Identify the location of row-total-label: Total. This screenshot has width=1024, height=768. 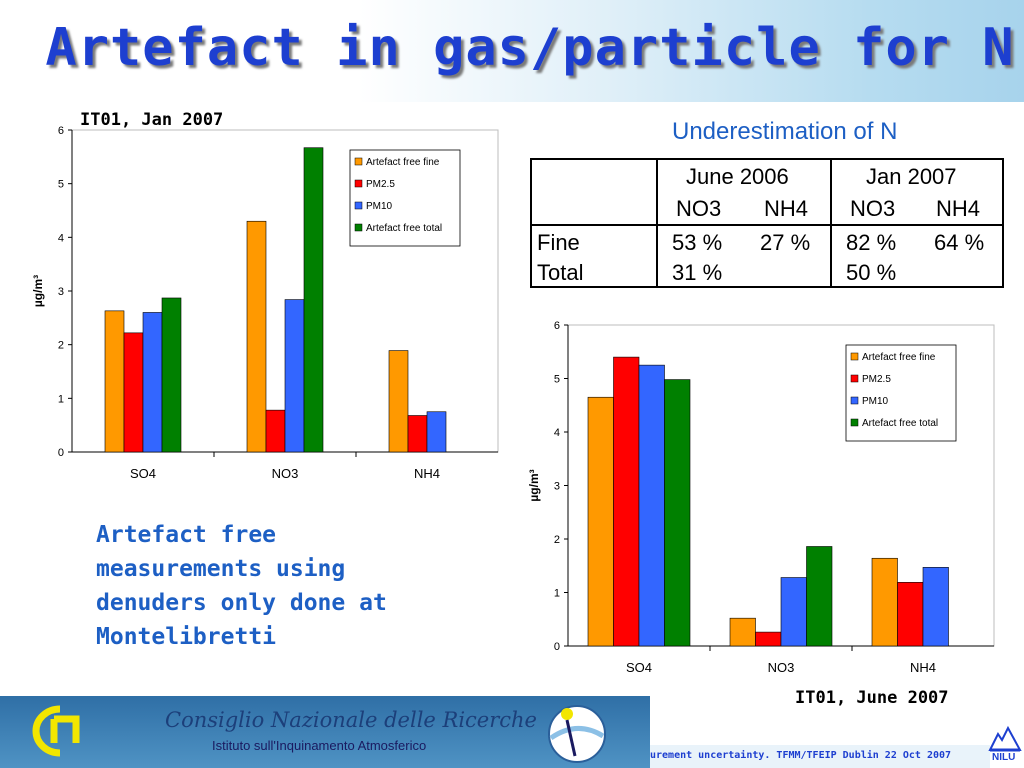
(560, 272).